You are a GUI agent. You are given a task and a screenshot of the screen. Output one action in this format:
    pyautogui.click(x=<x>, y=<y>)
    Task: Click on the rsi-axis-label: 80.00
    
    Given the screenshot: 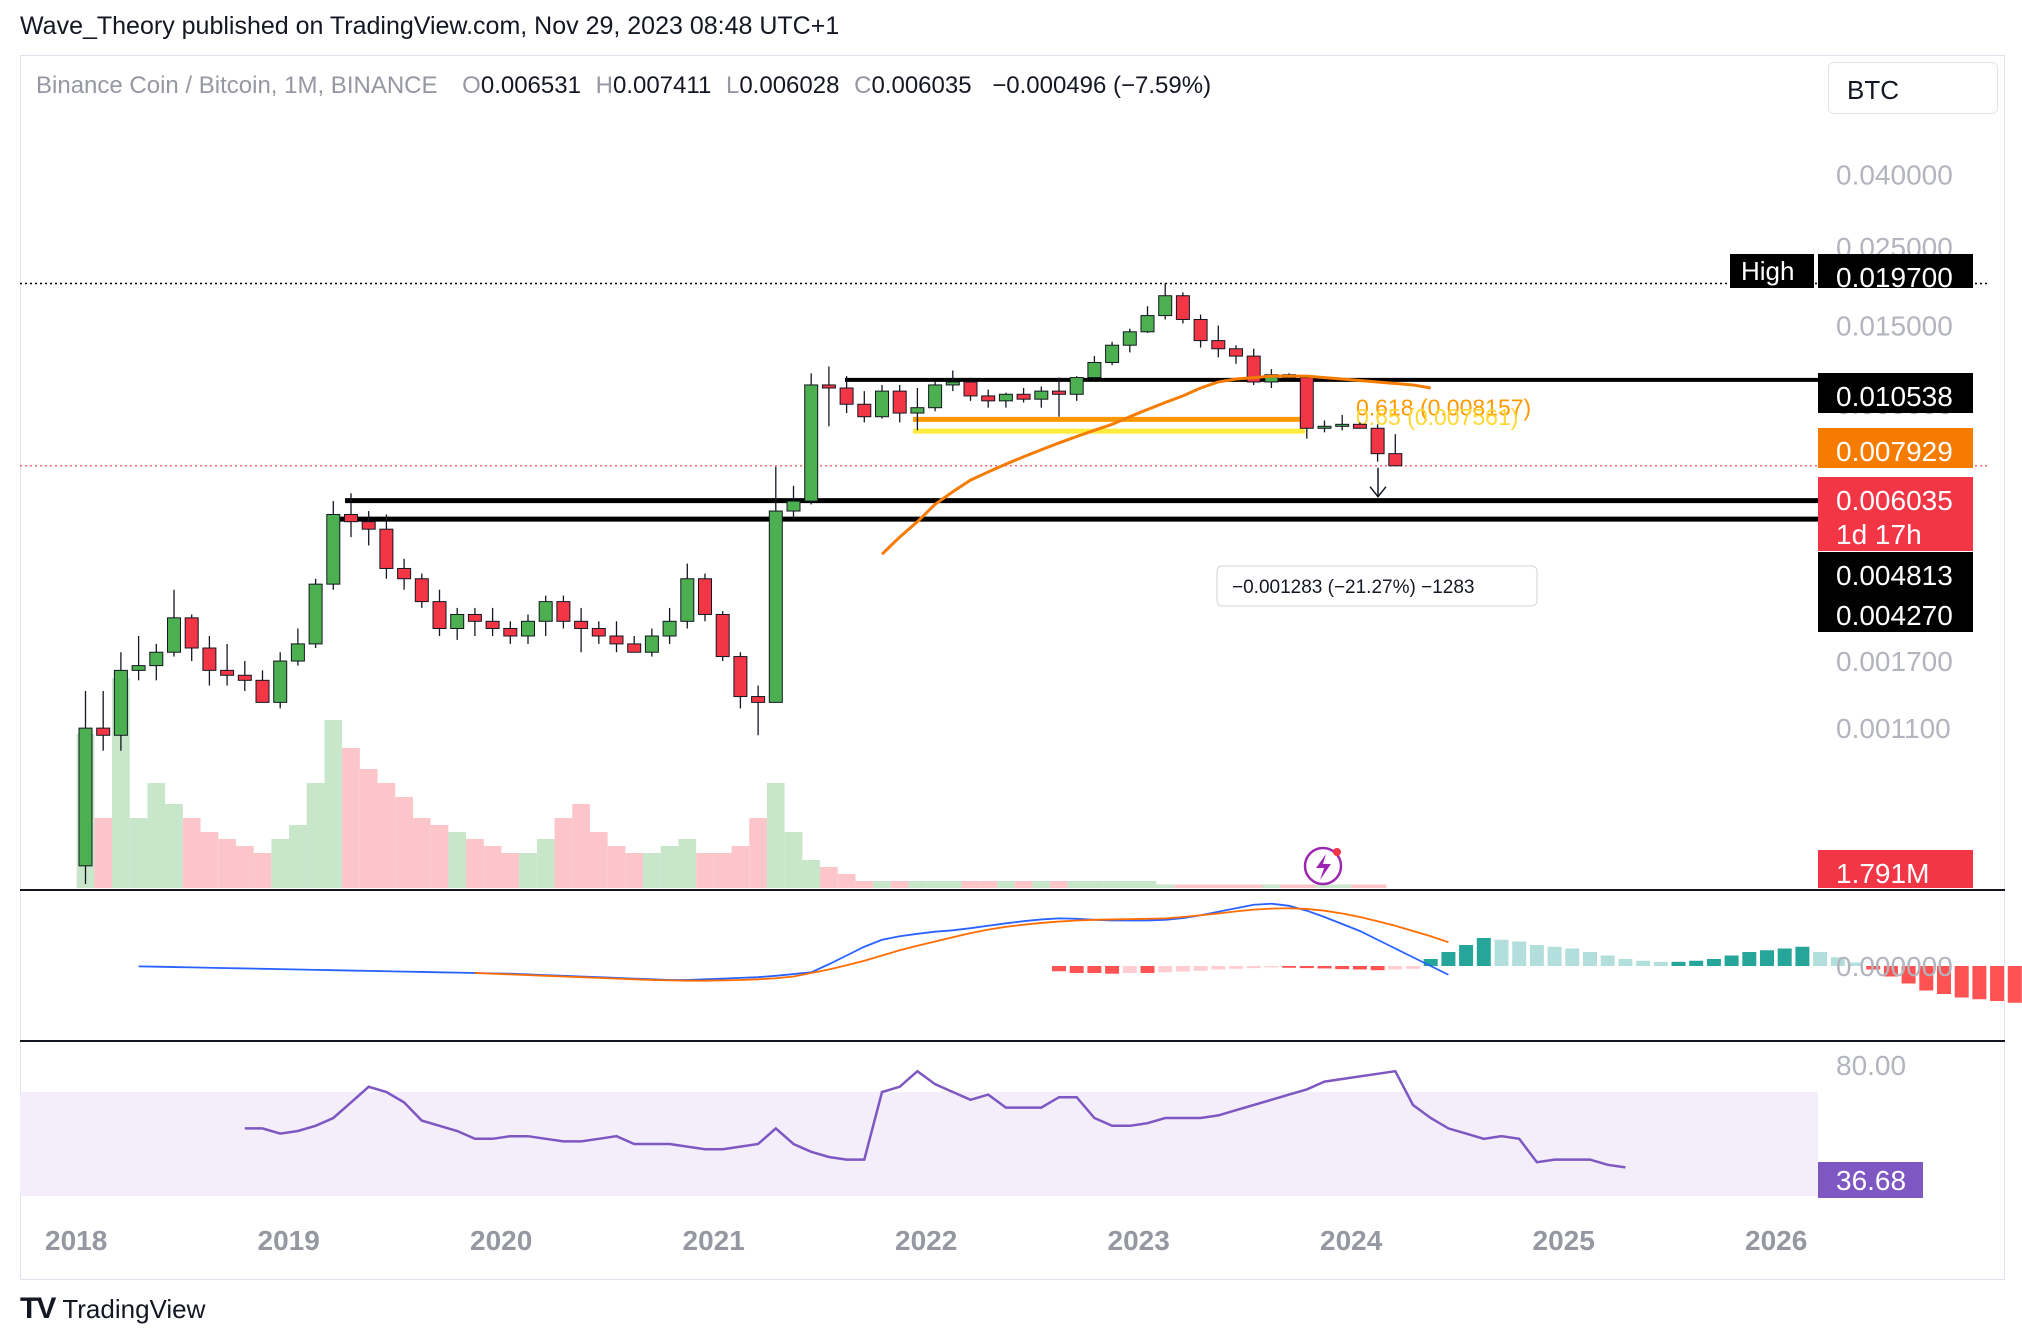 What is the action you would take?
    pyautogui.click(x=1871, y=1065)
    